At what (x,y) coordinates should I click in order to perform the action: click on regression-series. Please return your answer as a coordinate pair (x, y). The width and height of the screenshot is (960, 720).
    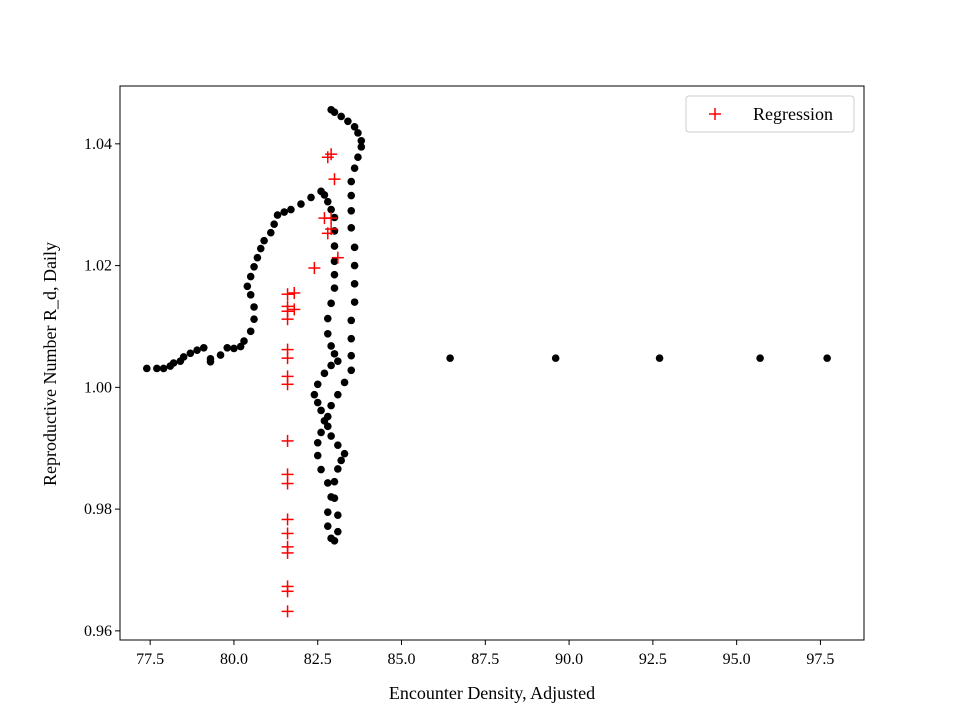
    Looking at the image, I should click on (312, 383).